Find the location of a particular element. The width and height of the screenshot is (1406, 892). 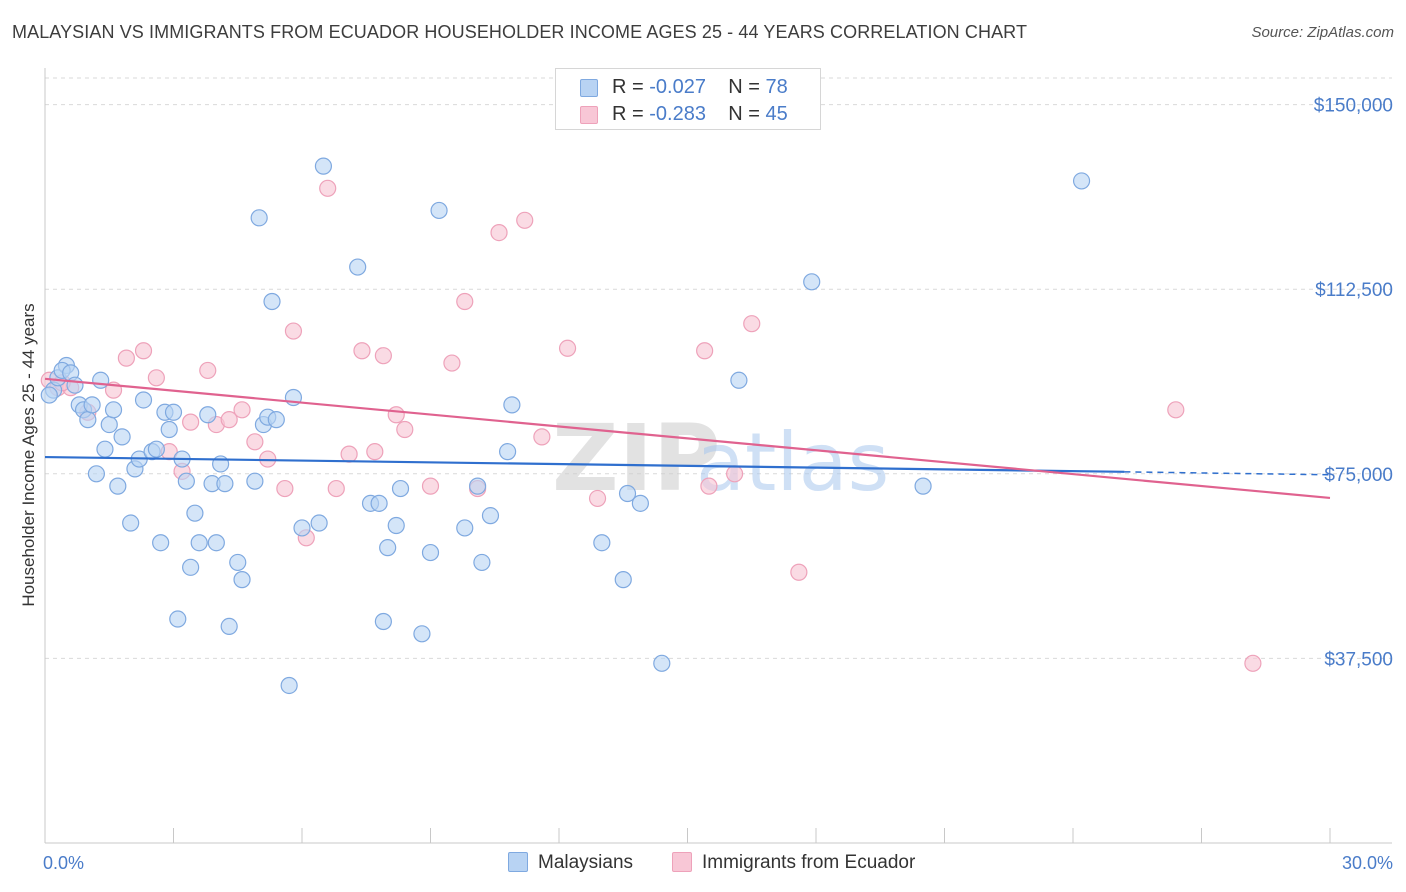

ecuador-legend-swatch is located at coordinates (682, 862).